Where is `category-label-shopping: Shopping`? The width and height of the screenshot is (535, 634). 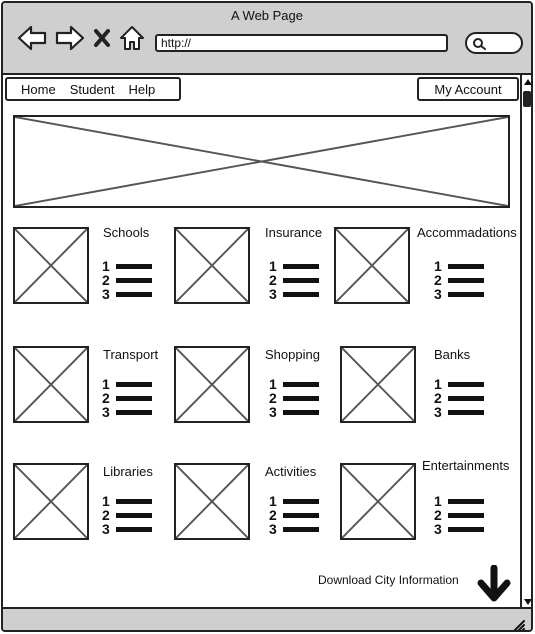 category-label-shopping: Shopping is located at coordinates (292, 354).